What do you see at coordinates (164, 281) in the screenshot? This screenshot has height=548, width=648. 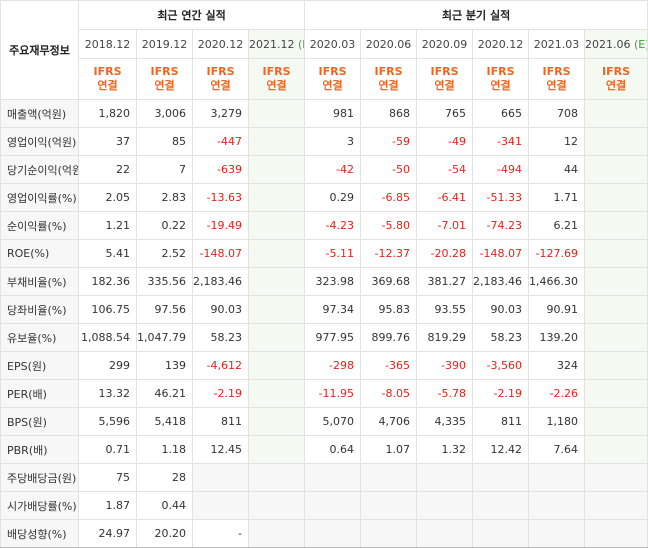 I see `table-cell: 335.56` at bounding box center [164, 281].